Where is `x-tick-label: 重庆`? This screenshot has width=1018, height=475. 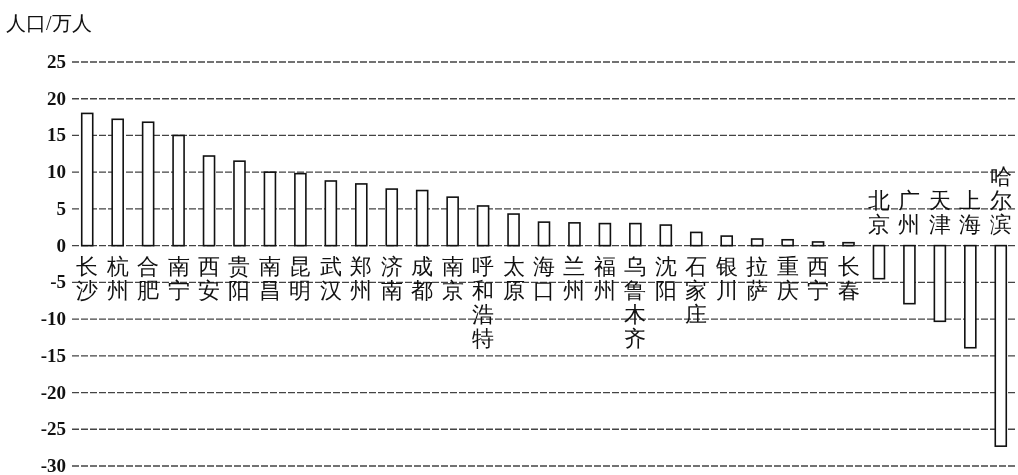 x-tick-label: 重庆 is located at coordinates (787, 278).